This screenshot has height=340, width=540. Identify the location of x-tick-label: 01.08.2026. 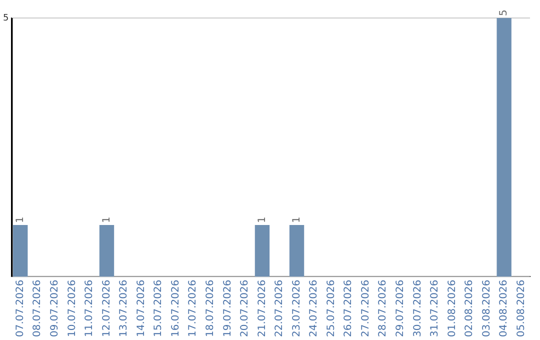
(452, 309).